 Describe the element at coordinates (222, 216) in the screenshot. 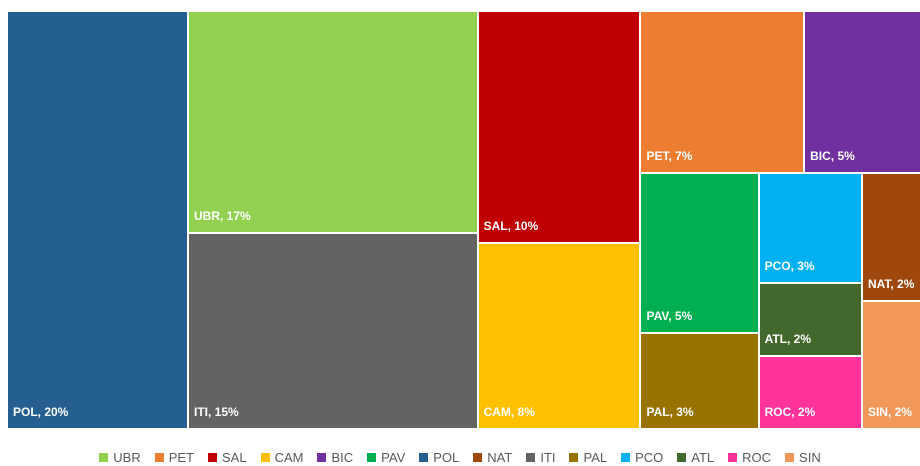

I see `data-label: UBR, 17%` at that location.